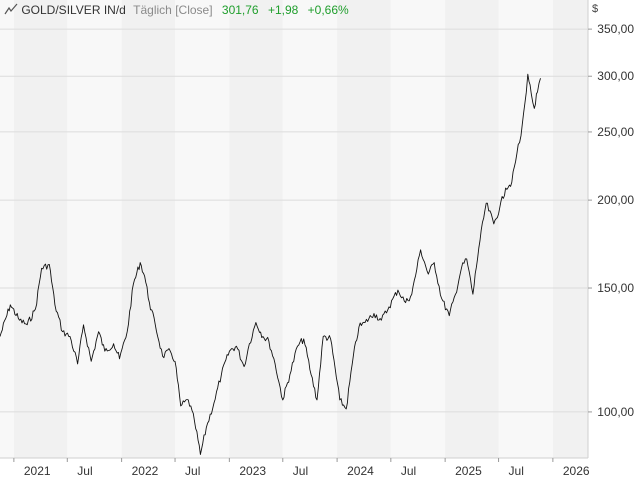 This screenshot has width=640, height=480. What do you see at coordinates (240, 10) in the screenshot?
I see `last-price: 301,76` at bounding box center [240, 10].